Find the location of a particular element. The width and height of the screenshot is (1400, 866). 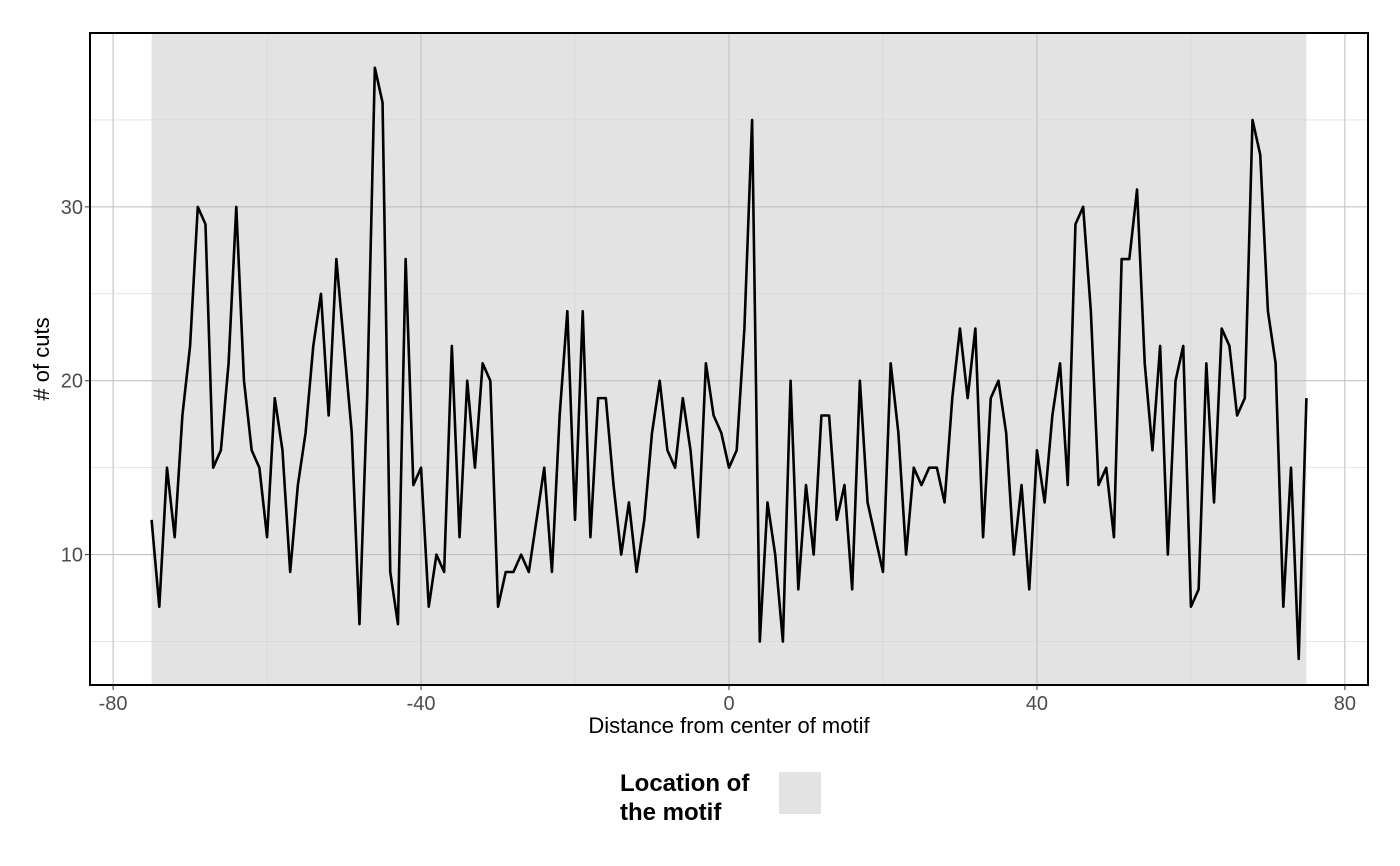

x-axis-ticks: -80 -40 0 40 80 is located at coordinates (727, 700).